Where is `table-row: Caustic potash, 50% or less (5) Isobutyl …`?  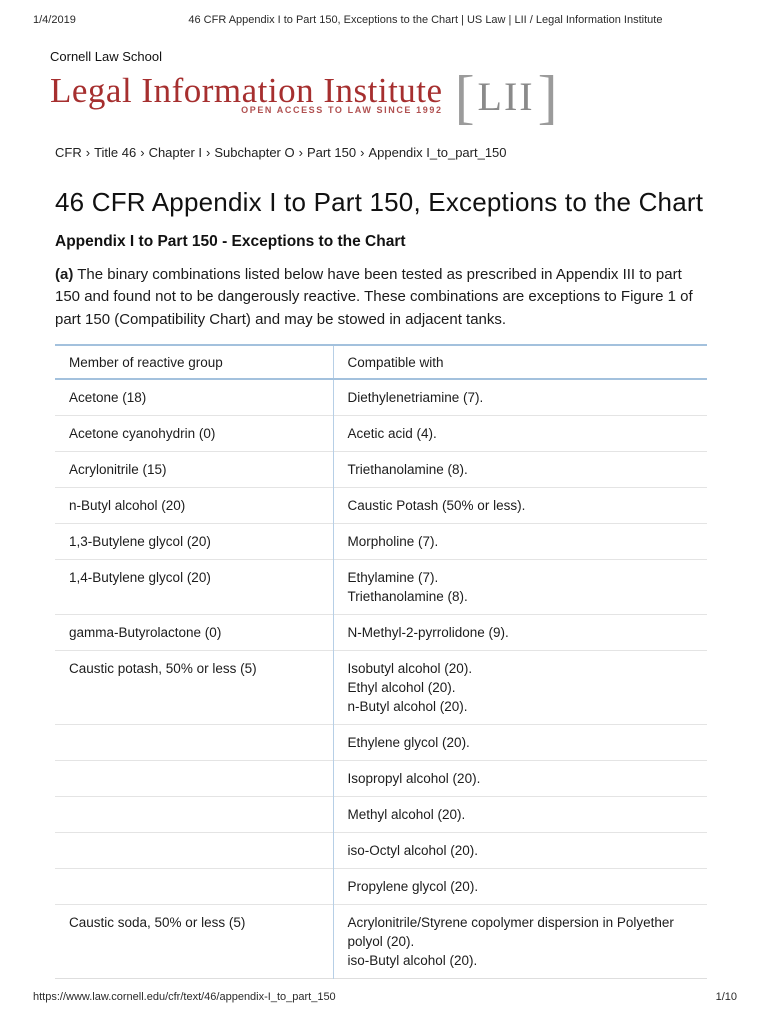
table-row: Caustic potash, 50% or less (5) Isobutyl … is located at coordinates (381, 687).